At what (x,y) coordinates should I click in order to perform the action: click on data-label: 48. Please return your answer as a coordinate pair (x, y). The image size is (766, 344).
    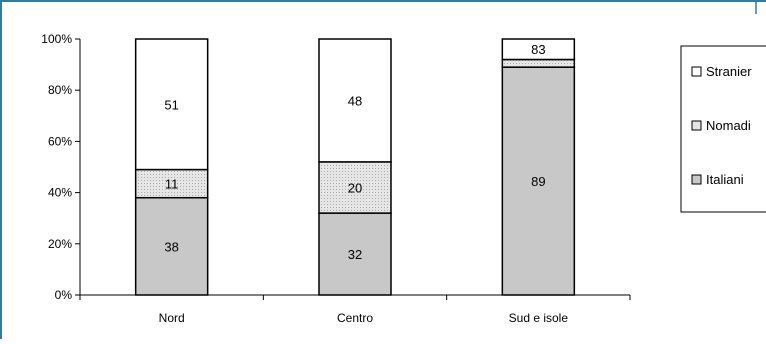
    Looking at the image, I should click on (355, 100).